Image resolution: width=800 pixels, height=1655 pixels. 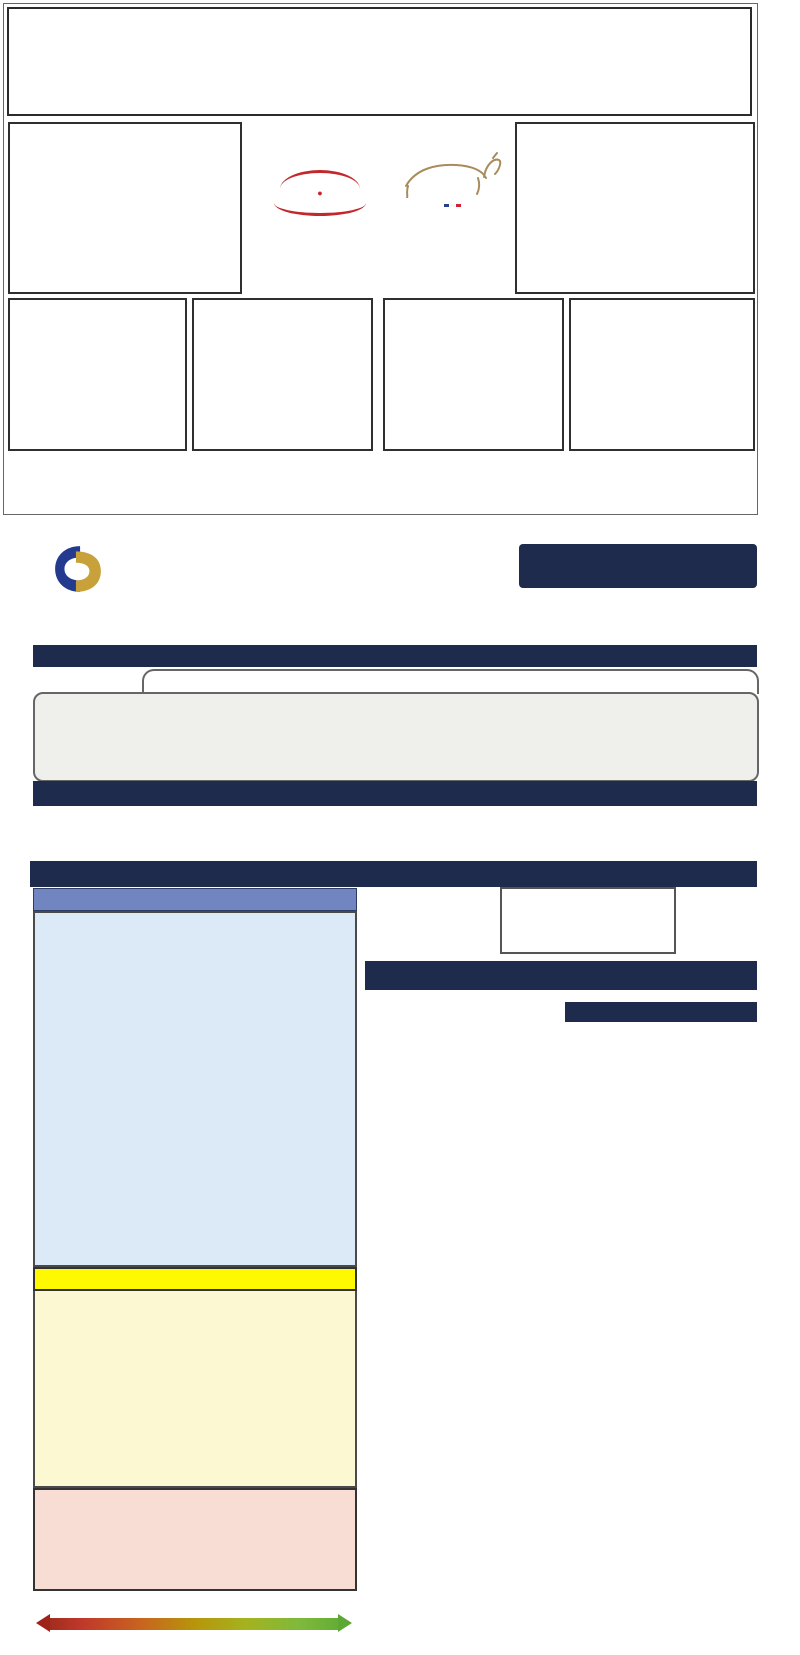 What do you see at coordinates (588, 920) in the screenshot?
I see `gdscan-score-box` at bounding box center [588, 920].